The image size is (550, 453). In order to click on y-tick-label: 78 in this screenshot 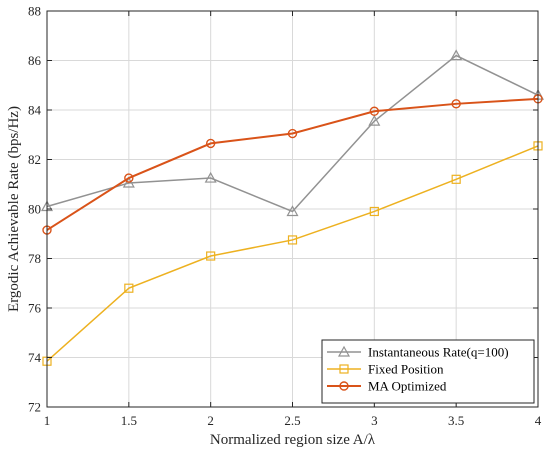, I will do `click(34, 258)`.